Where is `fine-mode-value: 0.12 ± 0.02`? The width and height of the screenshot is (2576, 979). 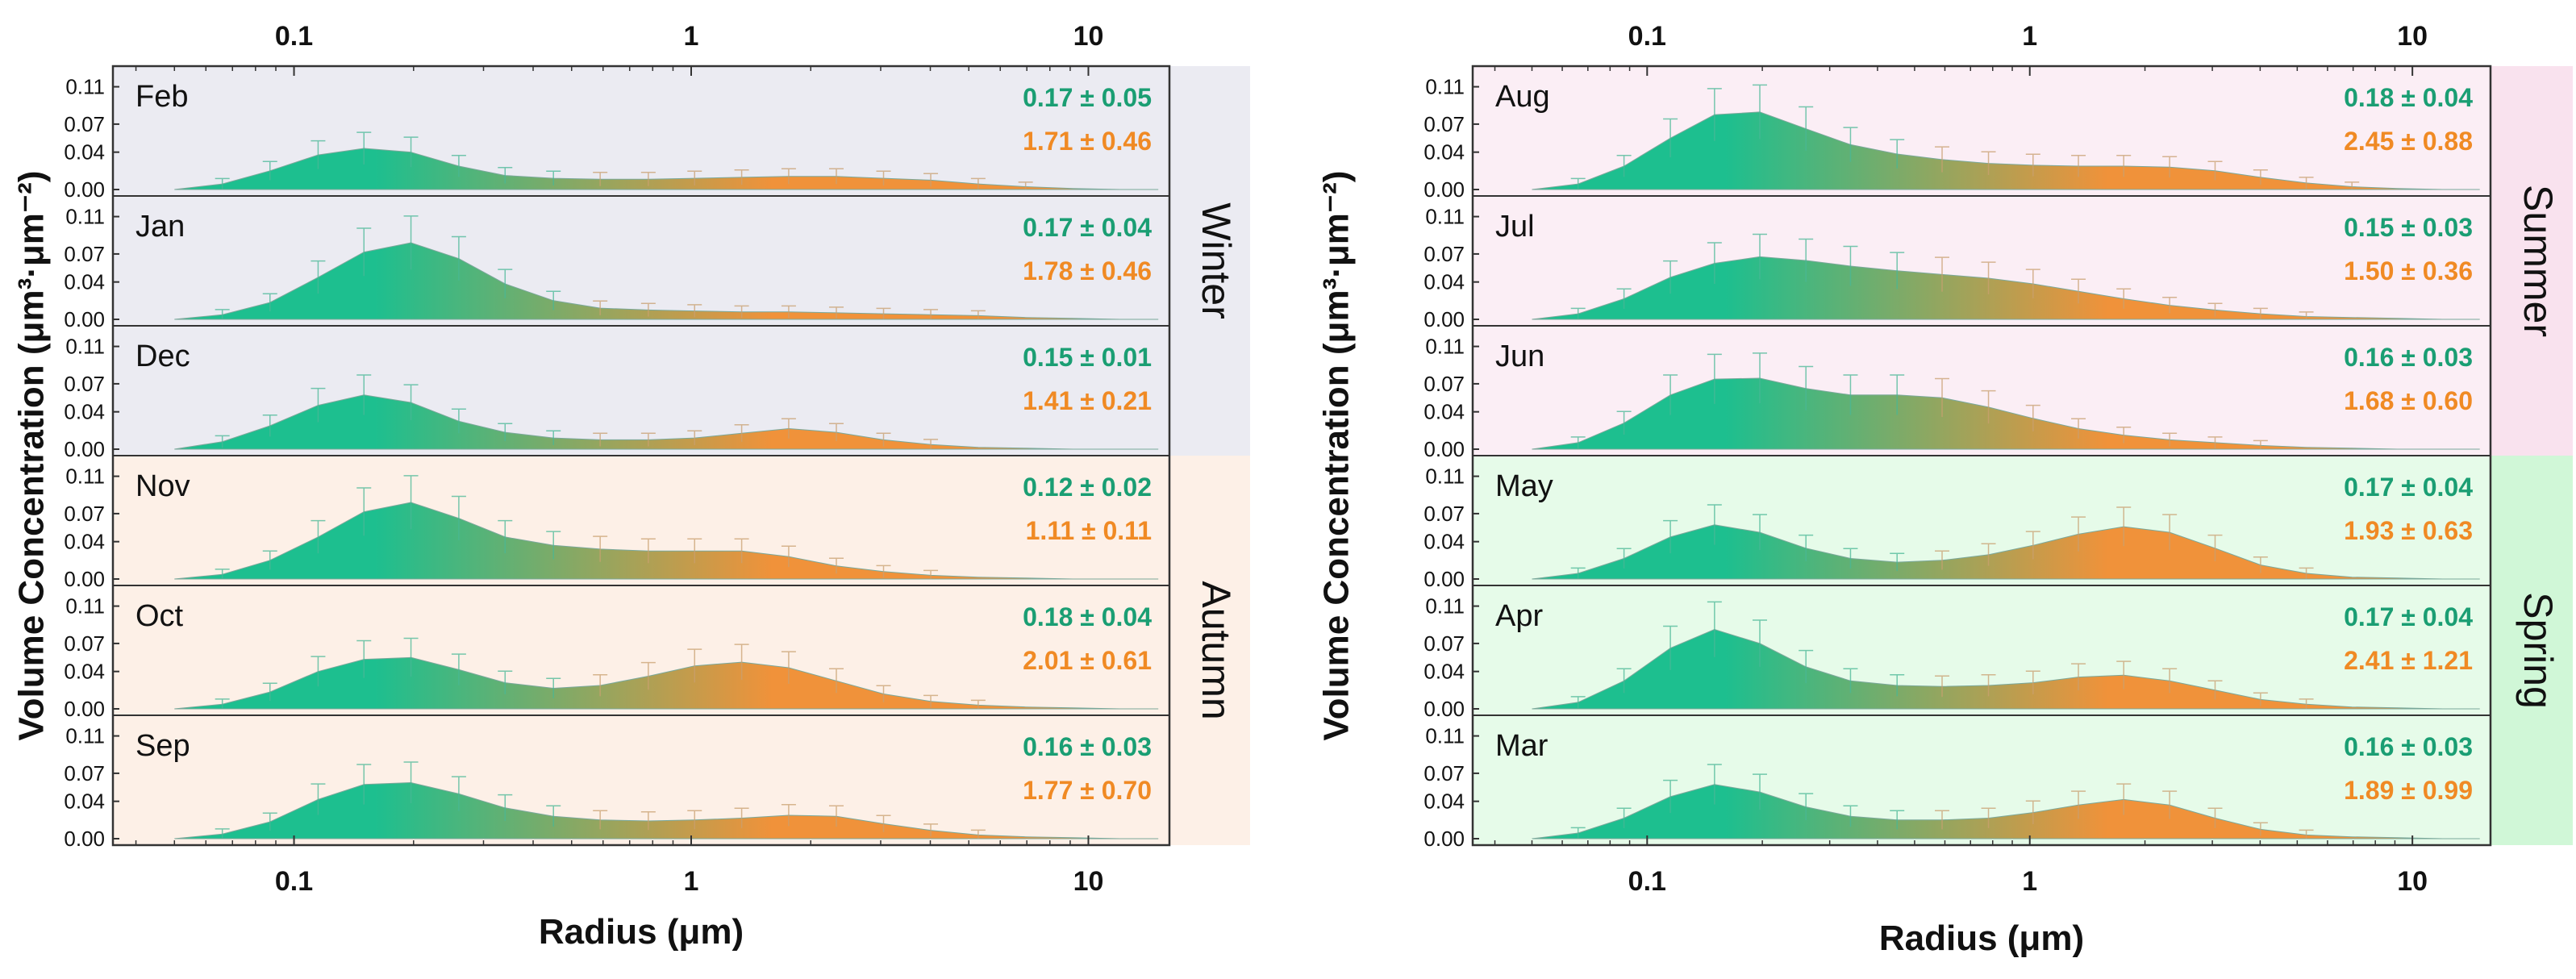 fine-mode-value: 0.12 ± 0.02 is located at coordinates (1087, 487).